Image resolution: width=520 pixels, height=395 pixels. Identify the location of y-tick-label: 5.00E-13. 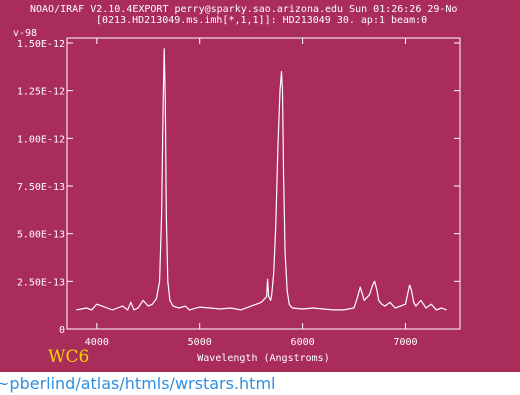
(41, 235).